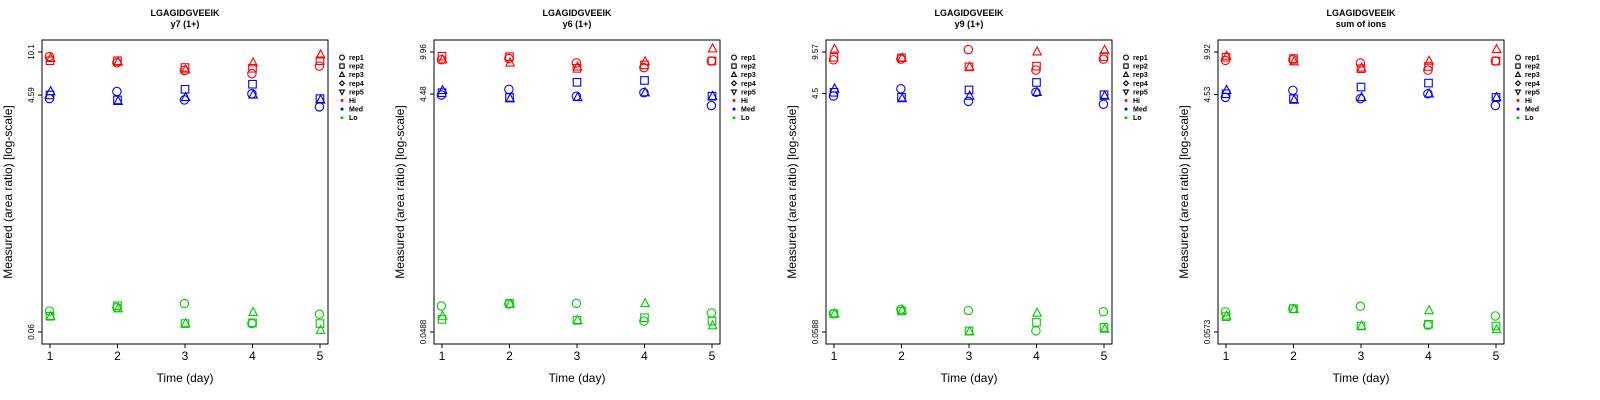  What do you see at coordinates (1207, 52) in the screenshot?
I see `y-tick-label: 9.92` at bounding box center [1207, 52].